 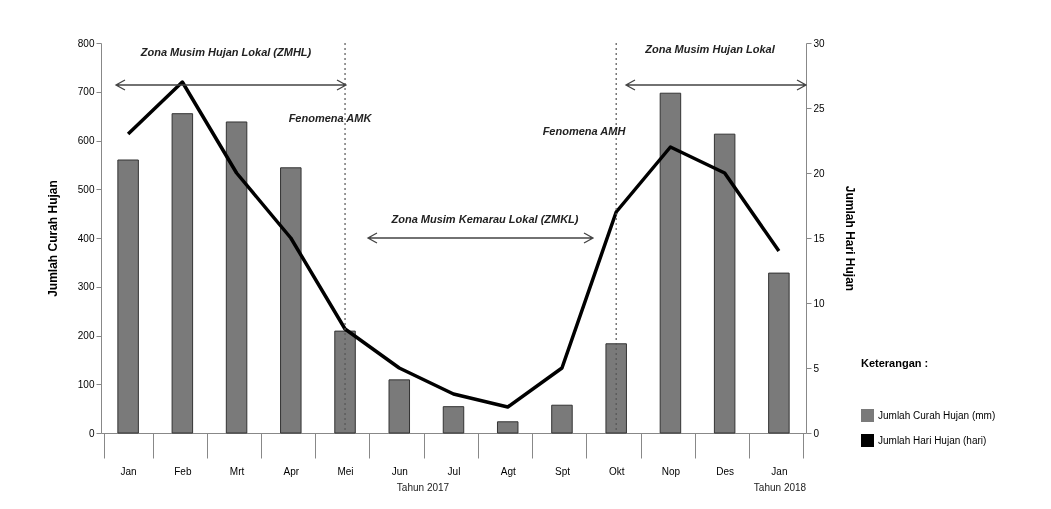 What do you see at coordinates (91, 433) in the screenshot?
I see `y-tick-label: 0` at bounding box center [91, 433].